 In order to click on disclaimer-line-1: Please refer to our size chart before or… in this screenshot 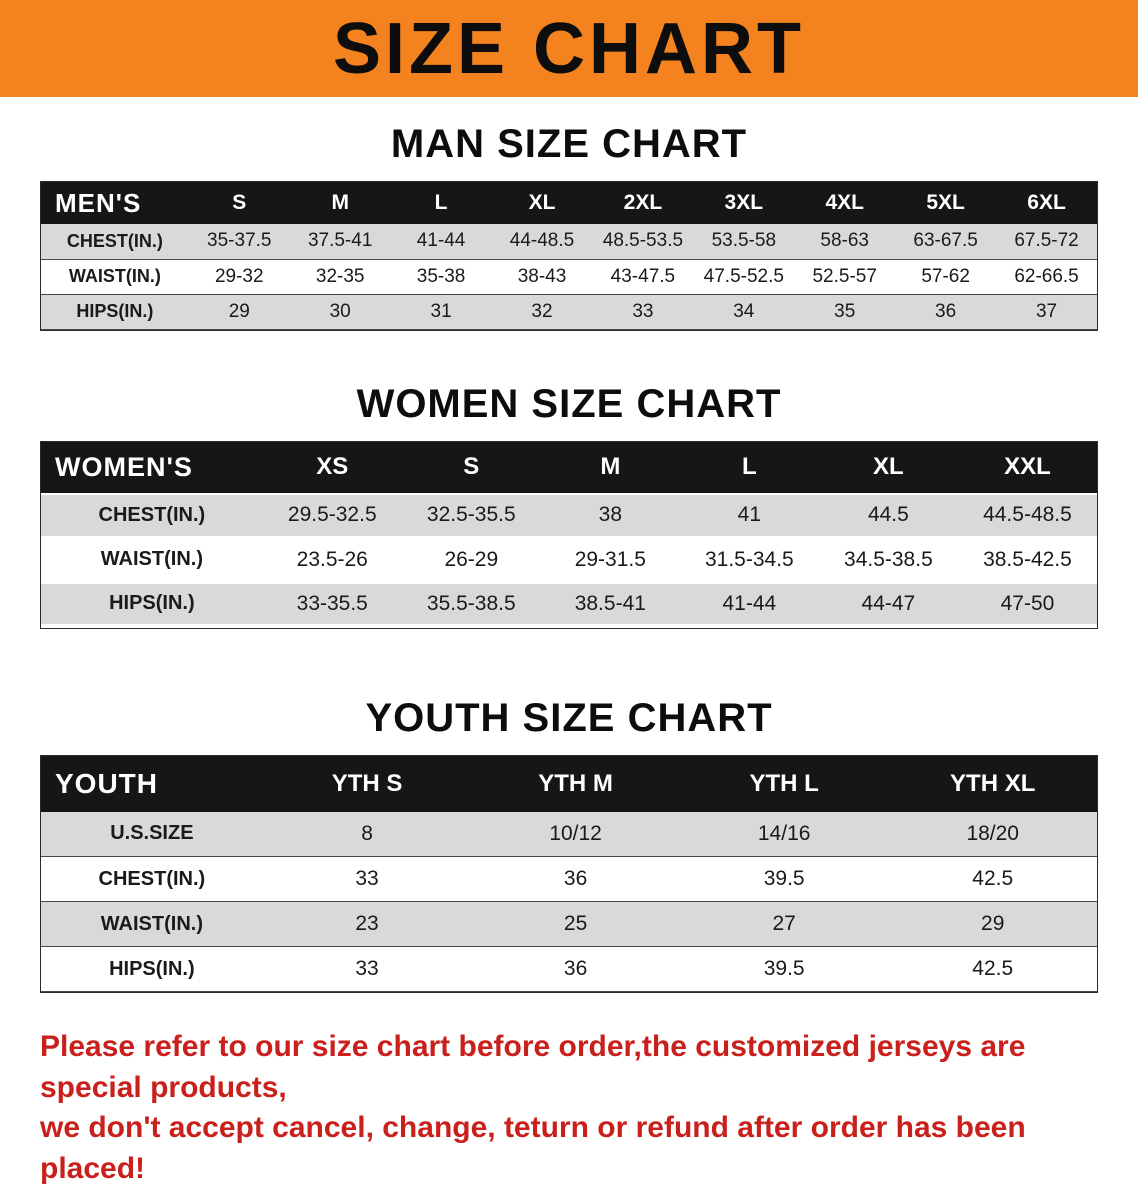, I will do `click(533, 1067)`.